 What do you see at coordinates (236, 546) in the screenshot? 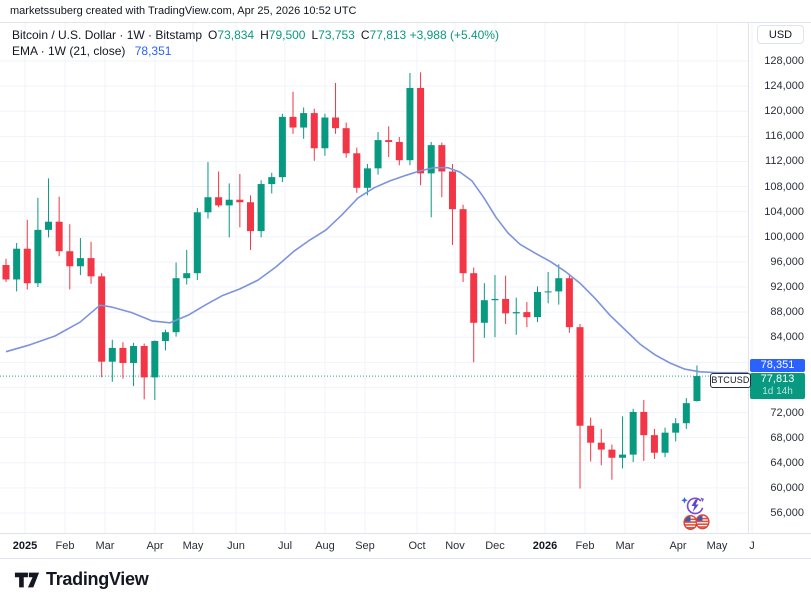
I see `time-axis-label: Jun` at bounding box center [236, 546].